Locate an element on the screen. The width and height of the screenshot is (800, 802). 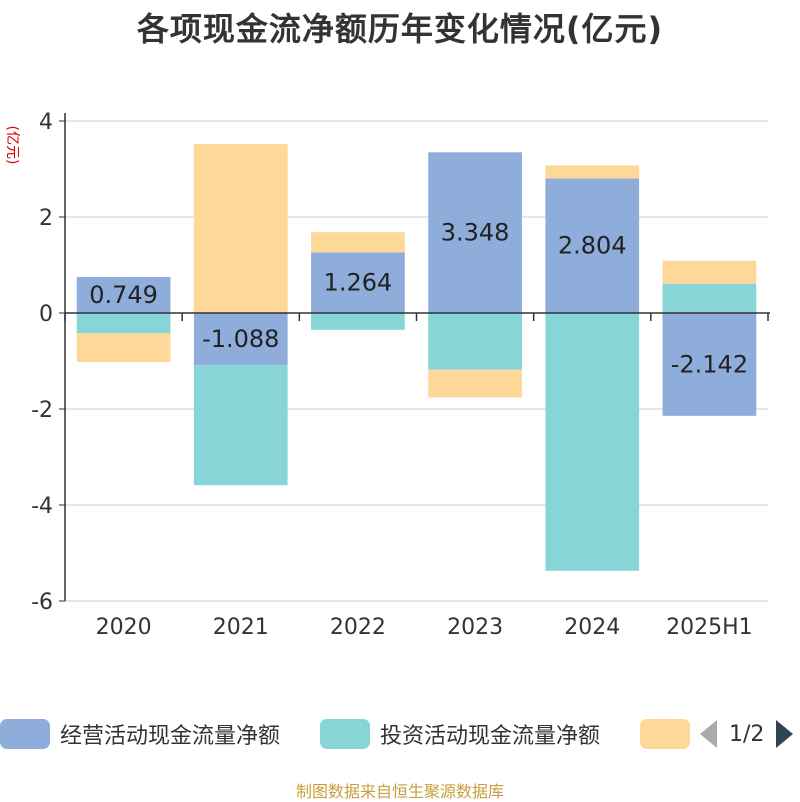
data-label: 2.804 is located at coordinates (592, 246).